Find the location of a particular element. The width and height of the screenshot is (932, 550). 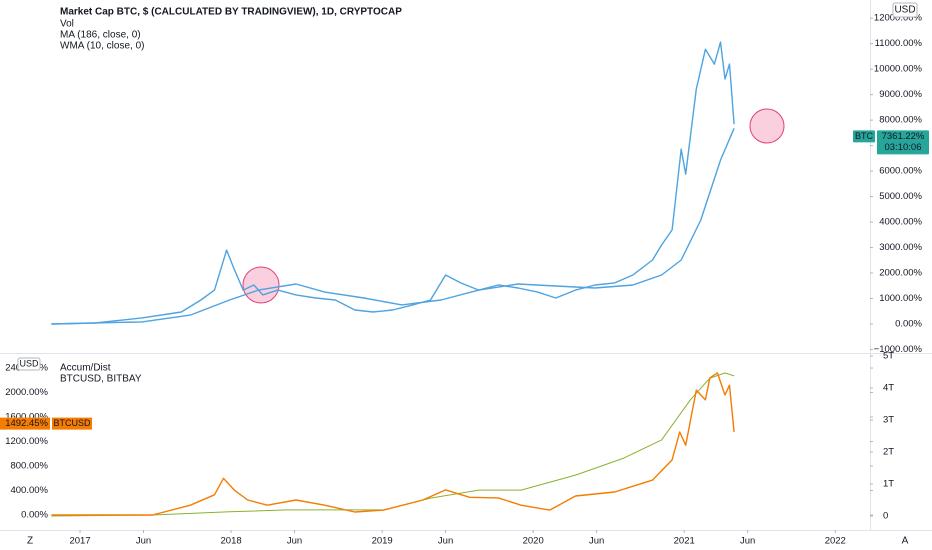

price-tag-symbol: BTC is located at coordinates (864, 136).